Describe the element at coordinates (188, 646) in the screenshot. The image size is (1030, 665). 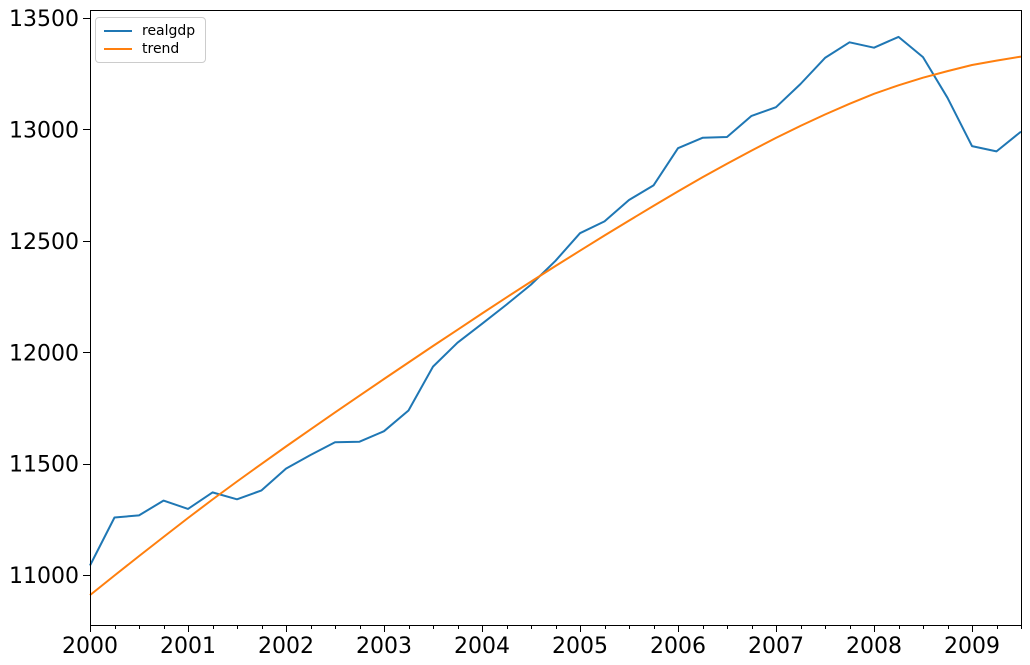
I see `x-tick-label: 2001` at that location.